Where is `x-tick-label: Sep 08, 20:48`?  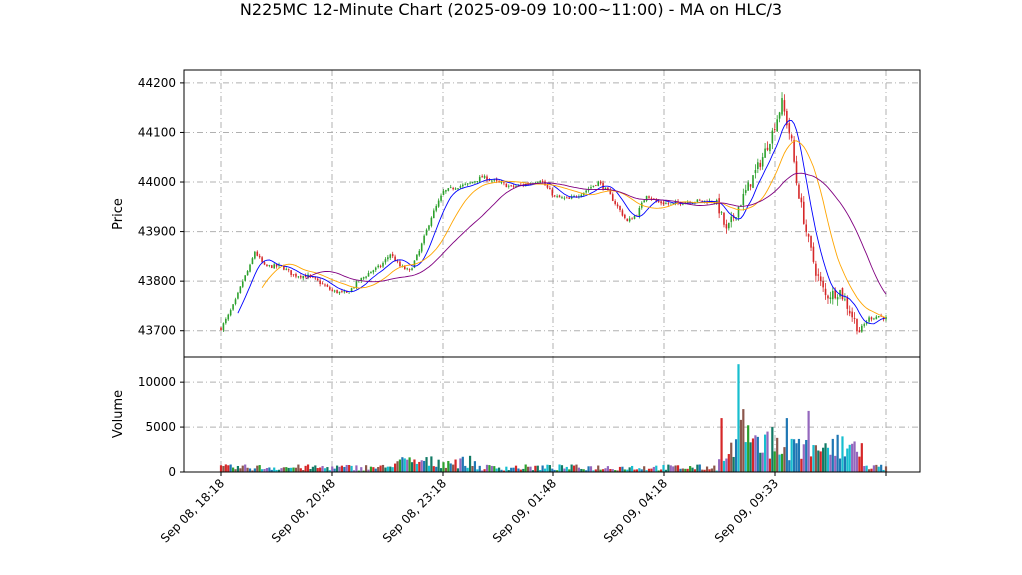 x-tick-label: Sep 08, 20:48 is located at coordinates (303, 510).